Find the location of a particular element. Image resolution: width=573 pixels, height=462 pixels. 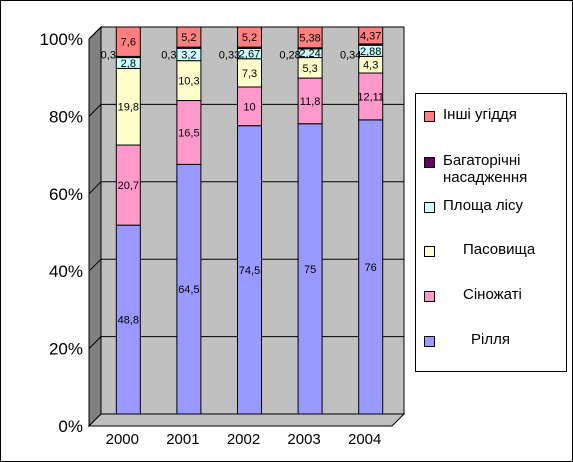

x-tick-label: 2001 is located at coordinates (182, 439).